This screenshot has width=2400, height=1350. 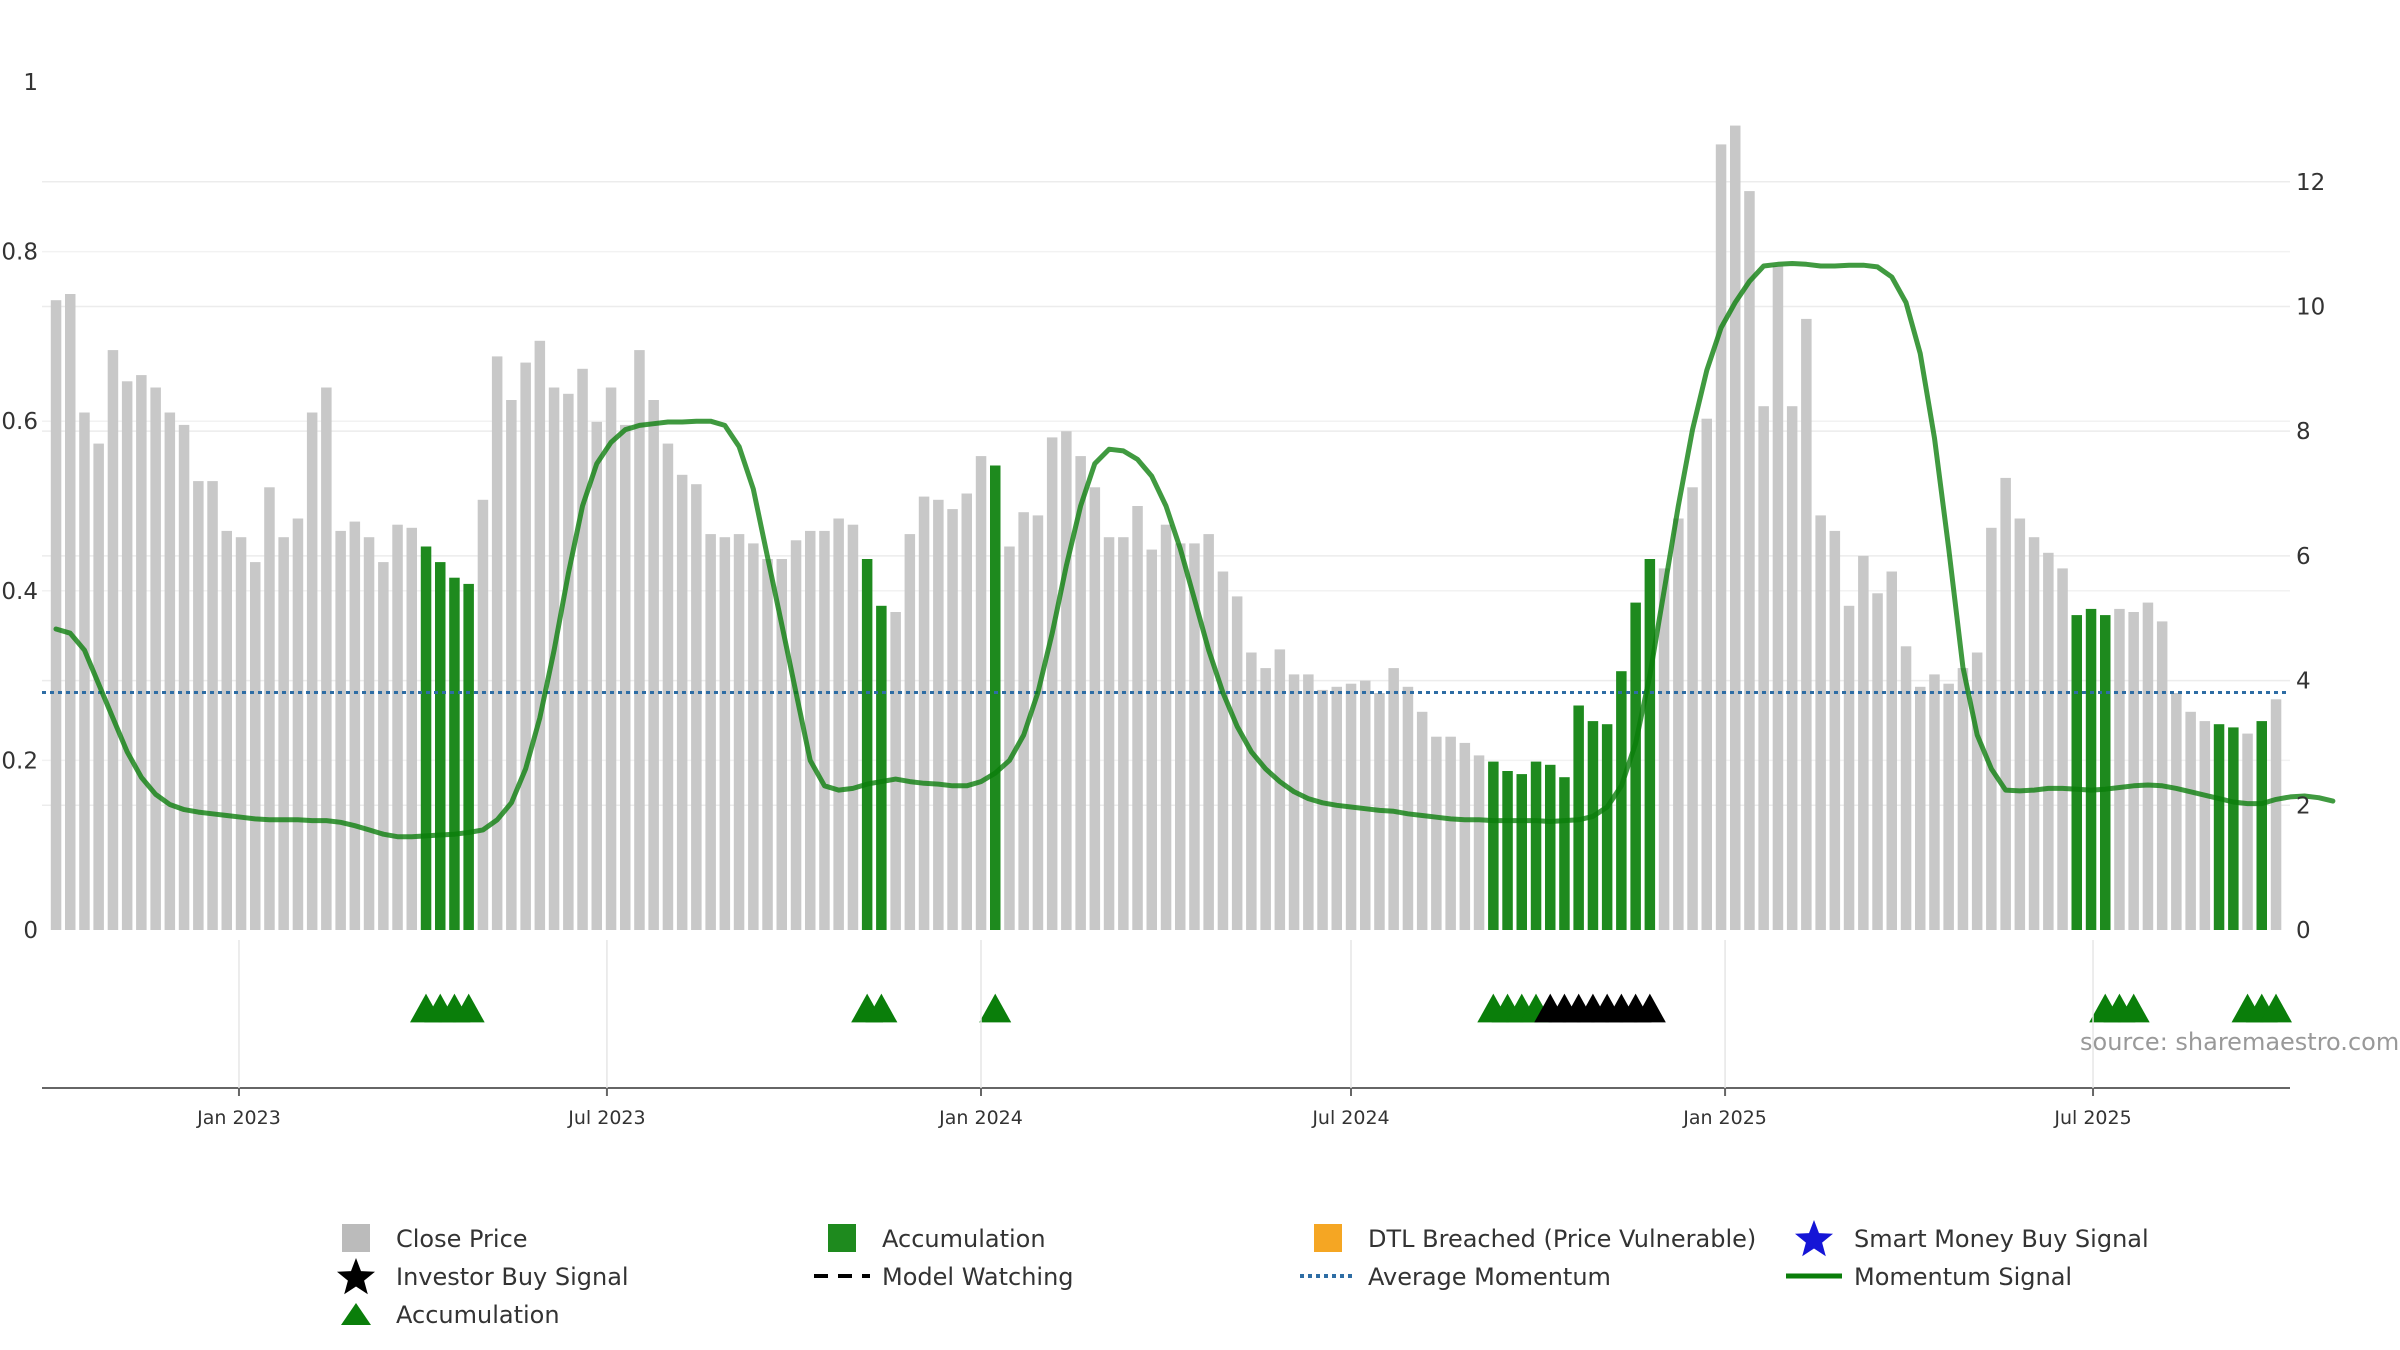 I want to click on legend-item: Momentum Signal, so click(x=1929, y=1277).